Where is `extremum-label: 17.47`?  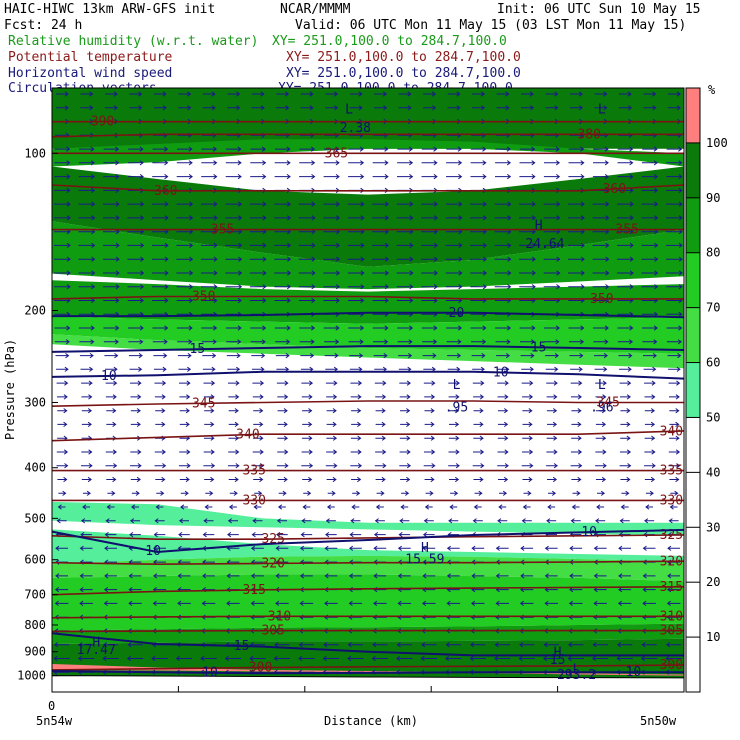
extremum-label: 17.47 is located at coordinates (96, 650).